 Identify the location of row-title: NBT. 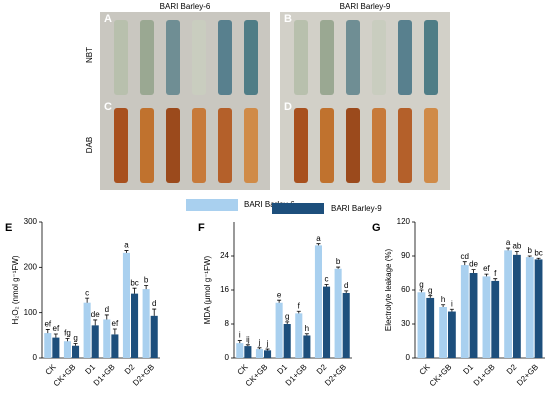
(89, 55).